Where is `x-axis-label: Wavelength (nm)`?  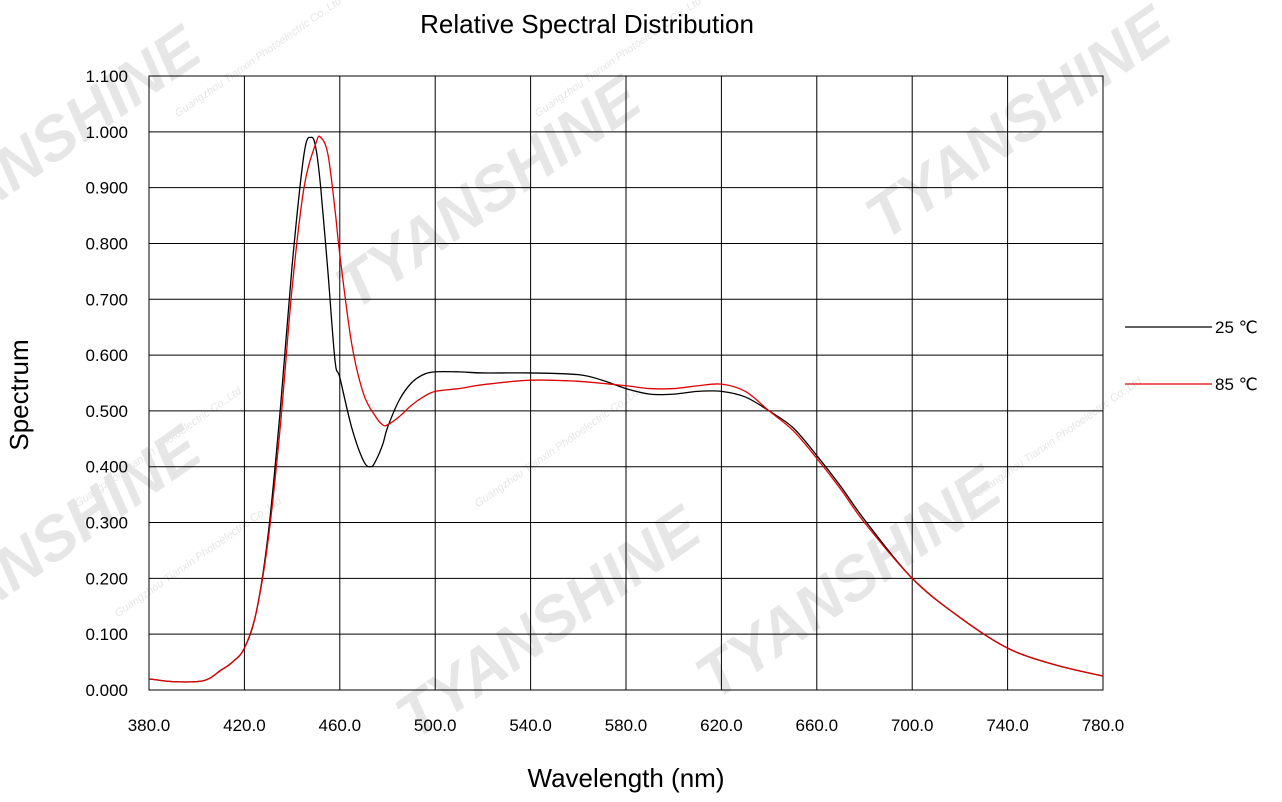 x-axis-label: Wavelength (nm) is located at coordinates (626, 778).